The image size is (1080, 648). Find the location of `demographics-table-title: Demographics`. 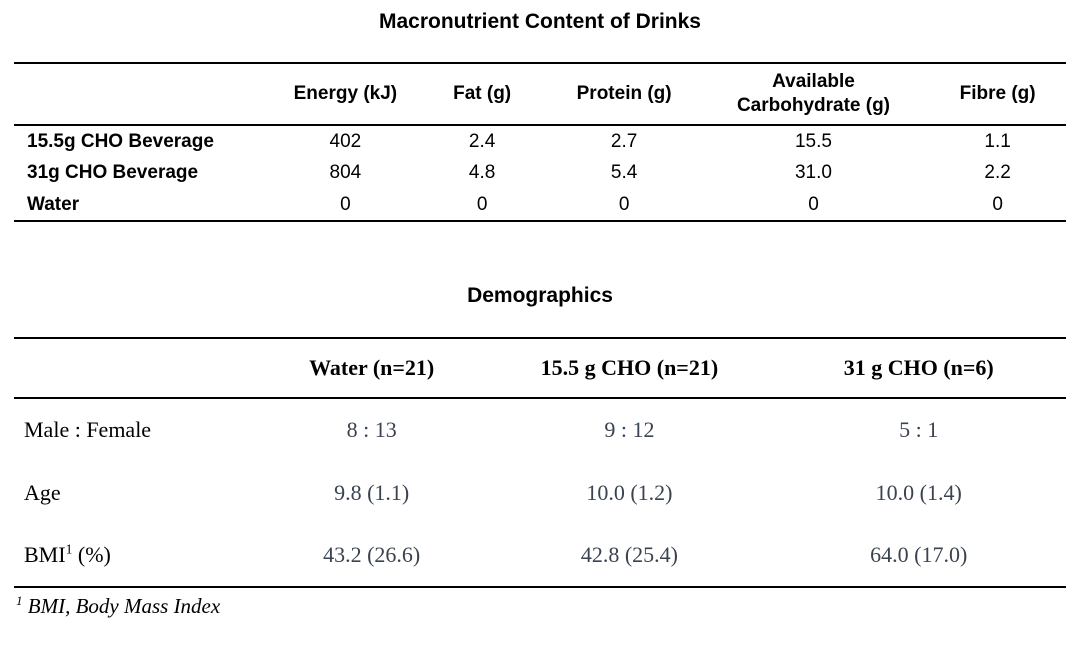

demographics-table-title: Demographics is located at coordinates (540, 295).